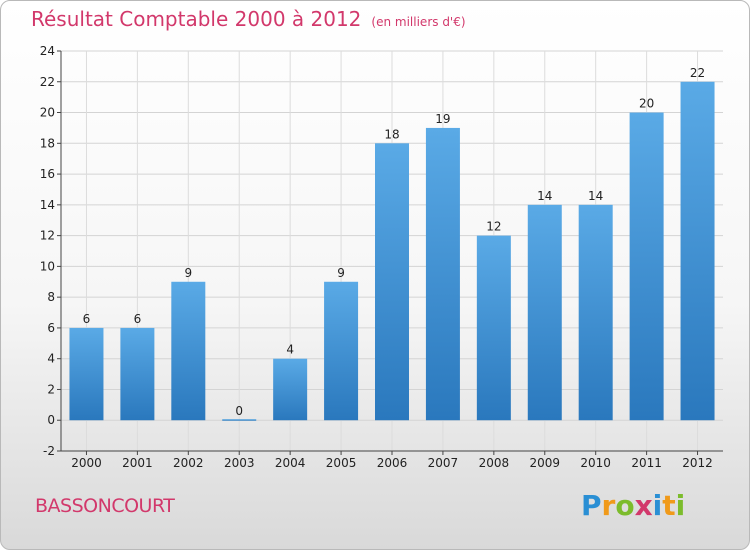 The width and height of the screenshot is (750, 550). I want to click on bar-2004, so click(290, 389).